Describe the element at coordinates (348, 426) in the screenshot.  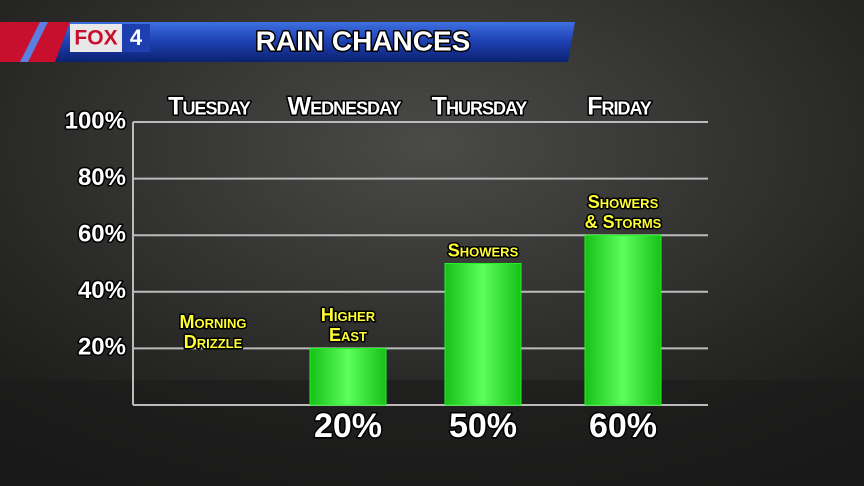
I see `value-label: 20%` at that location.